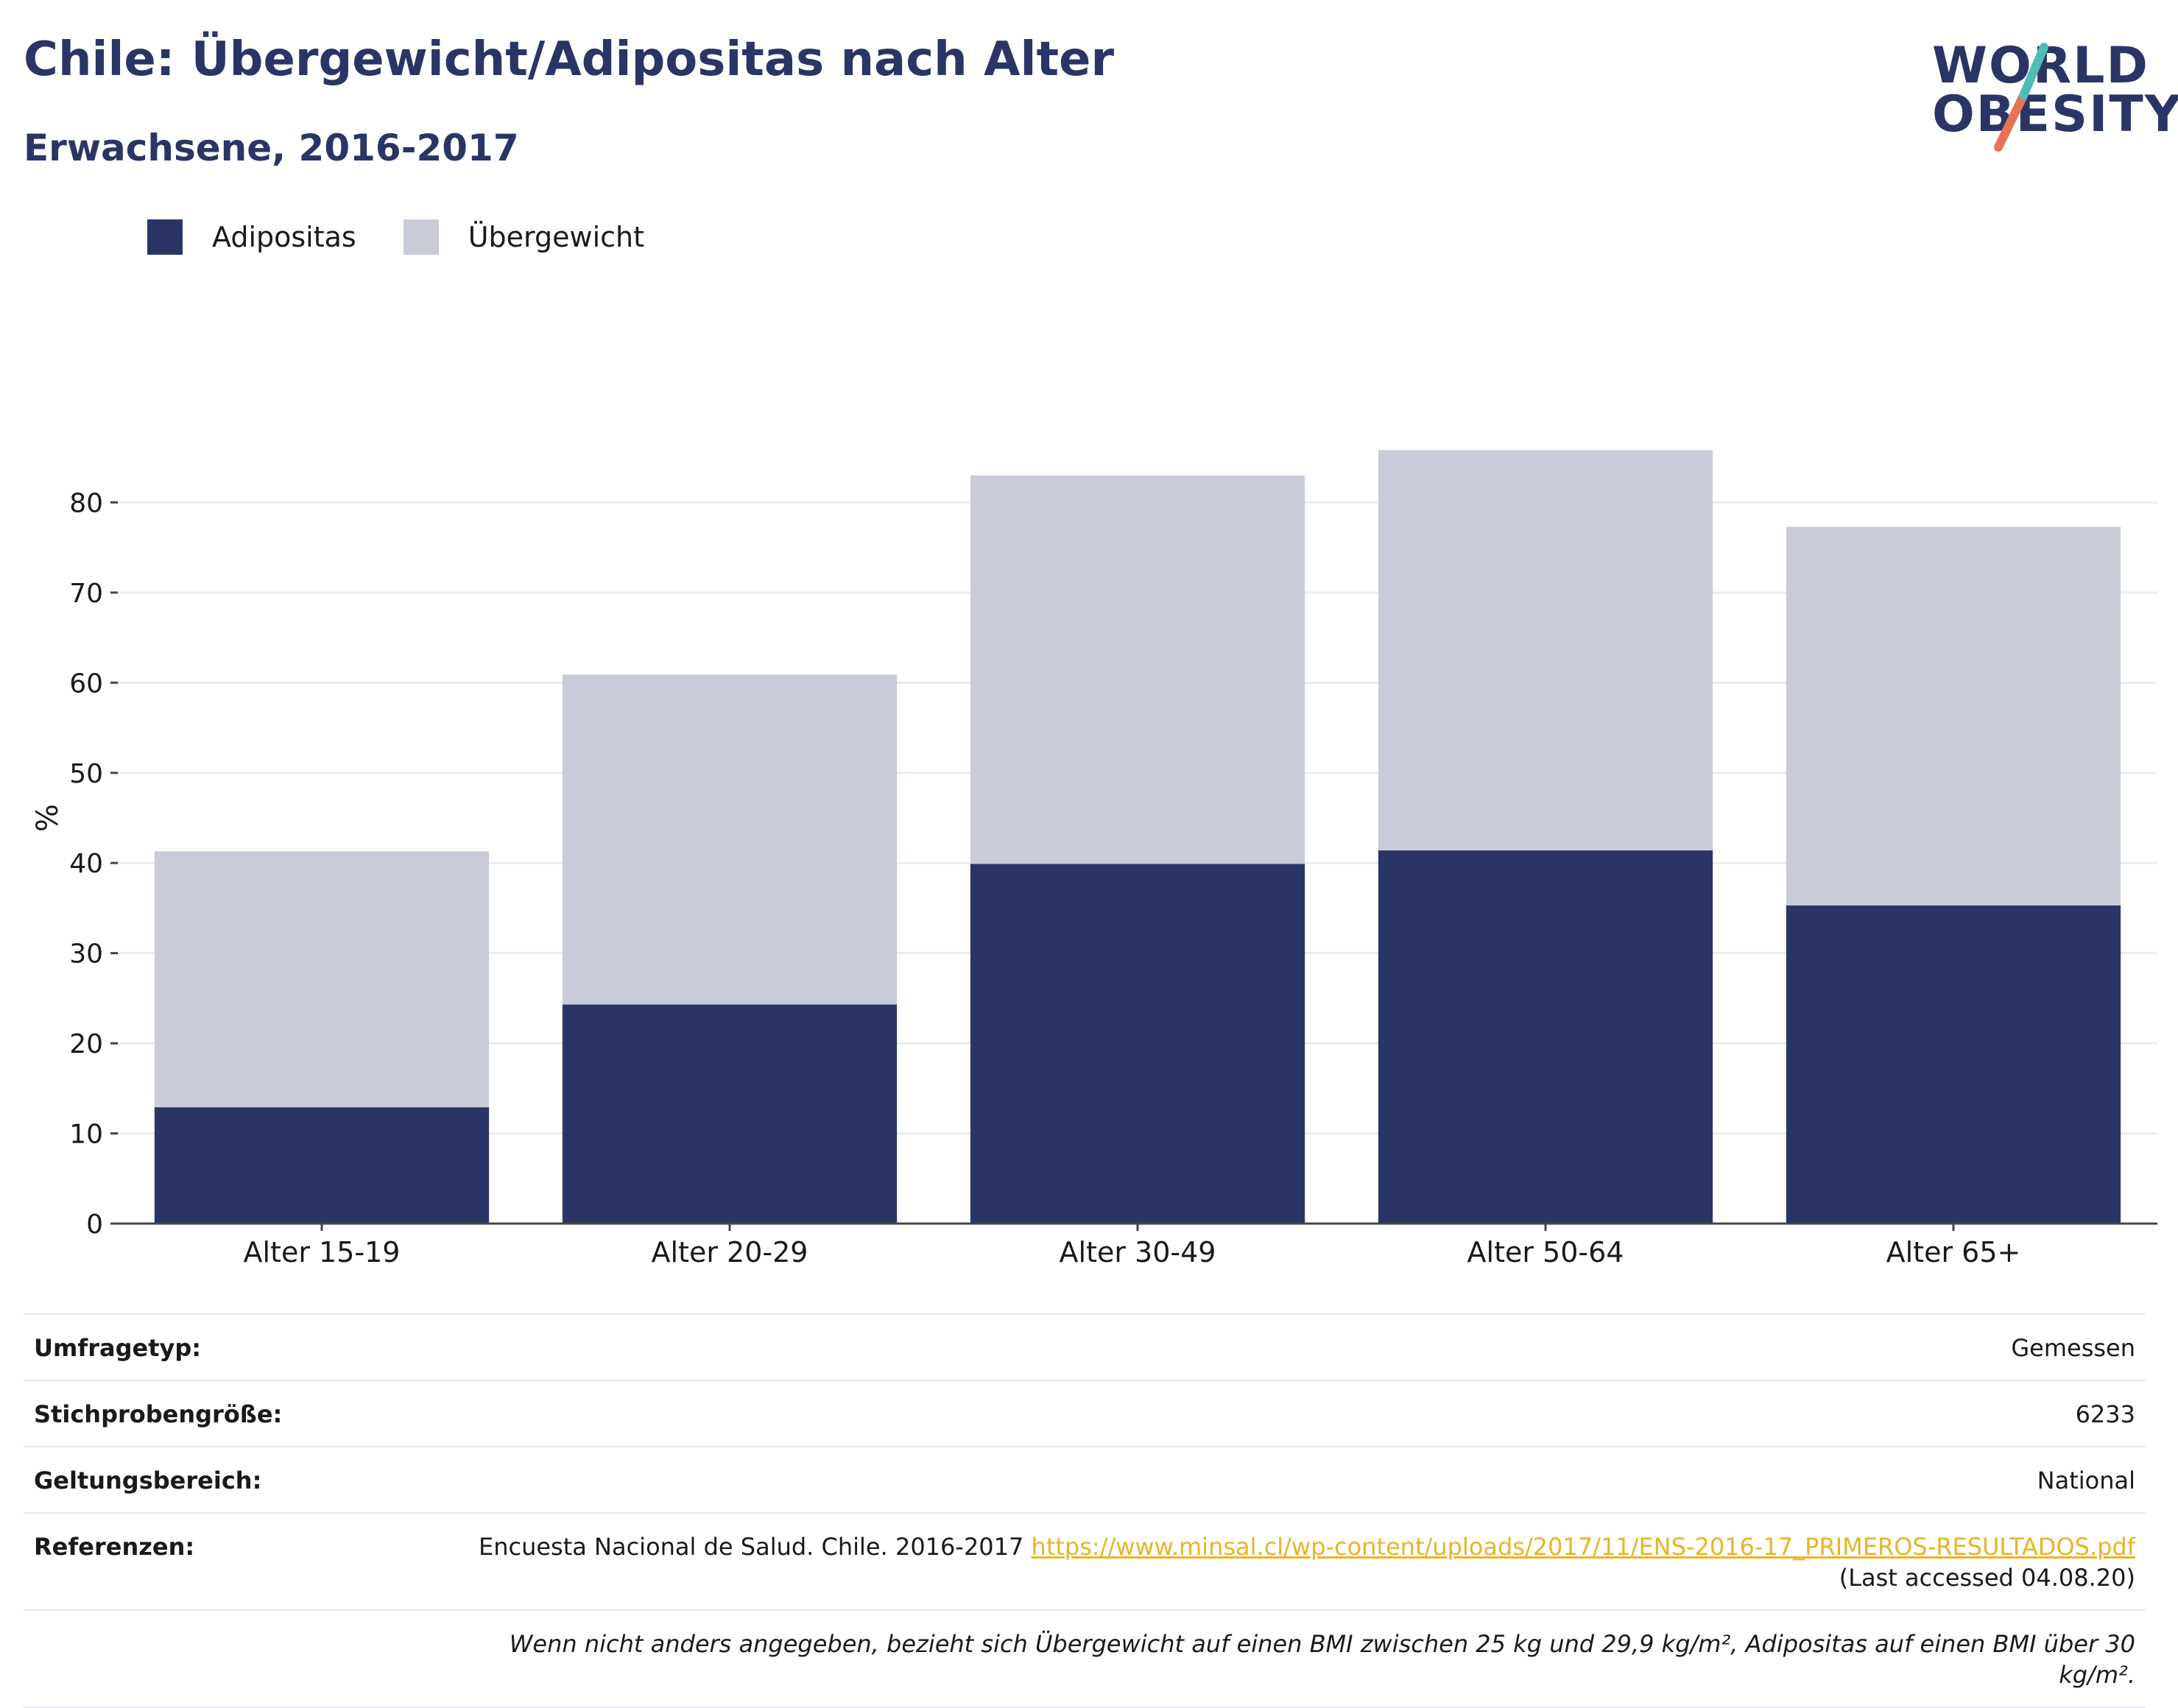  Describe the element at coordinates (86, 594) in the screenshot. I see `y-tick-label: 70` at that location.